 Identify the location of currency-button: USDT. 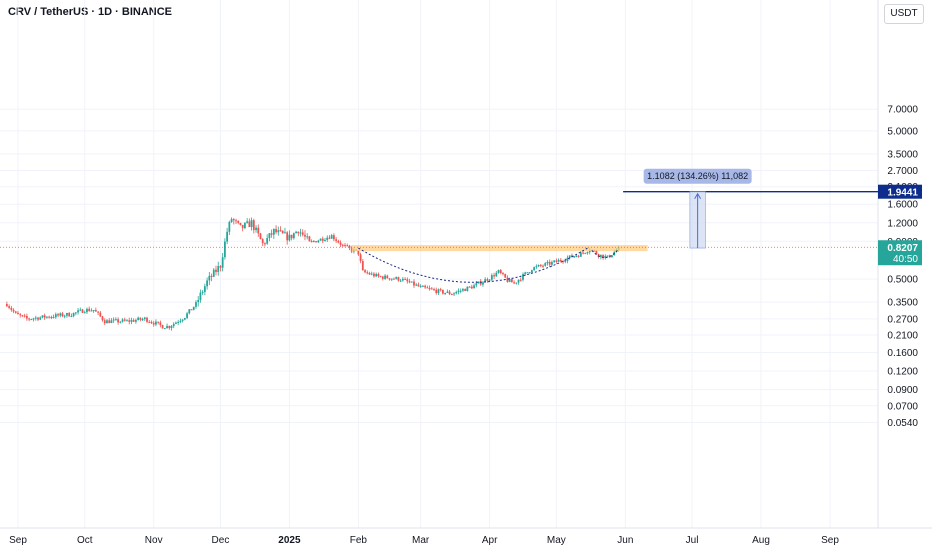
(904, 14).